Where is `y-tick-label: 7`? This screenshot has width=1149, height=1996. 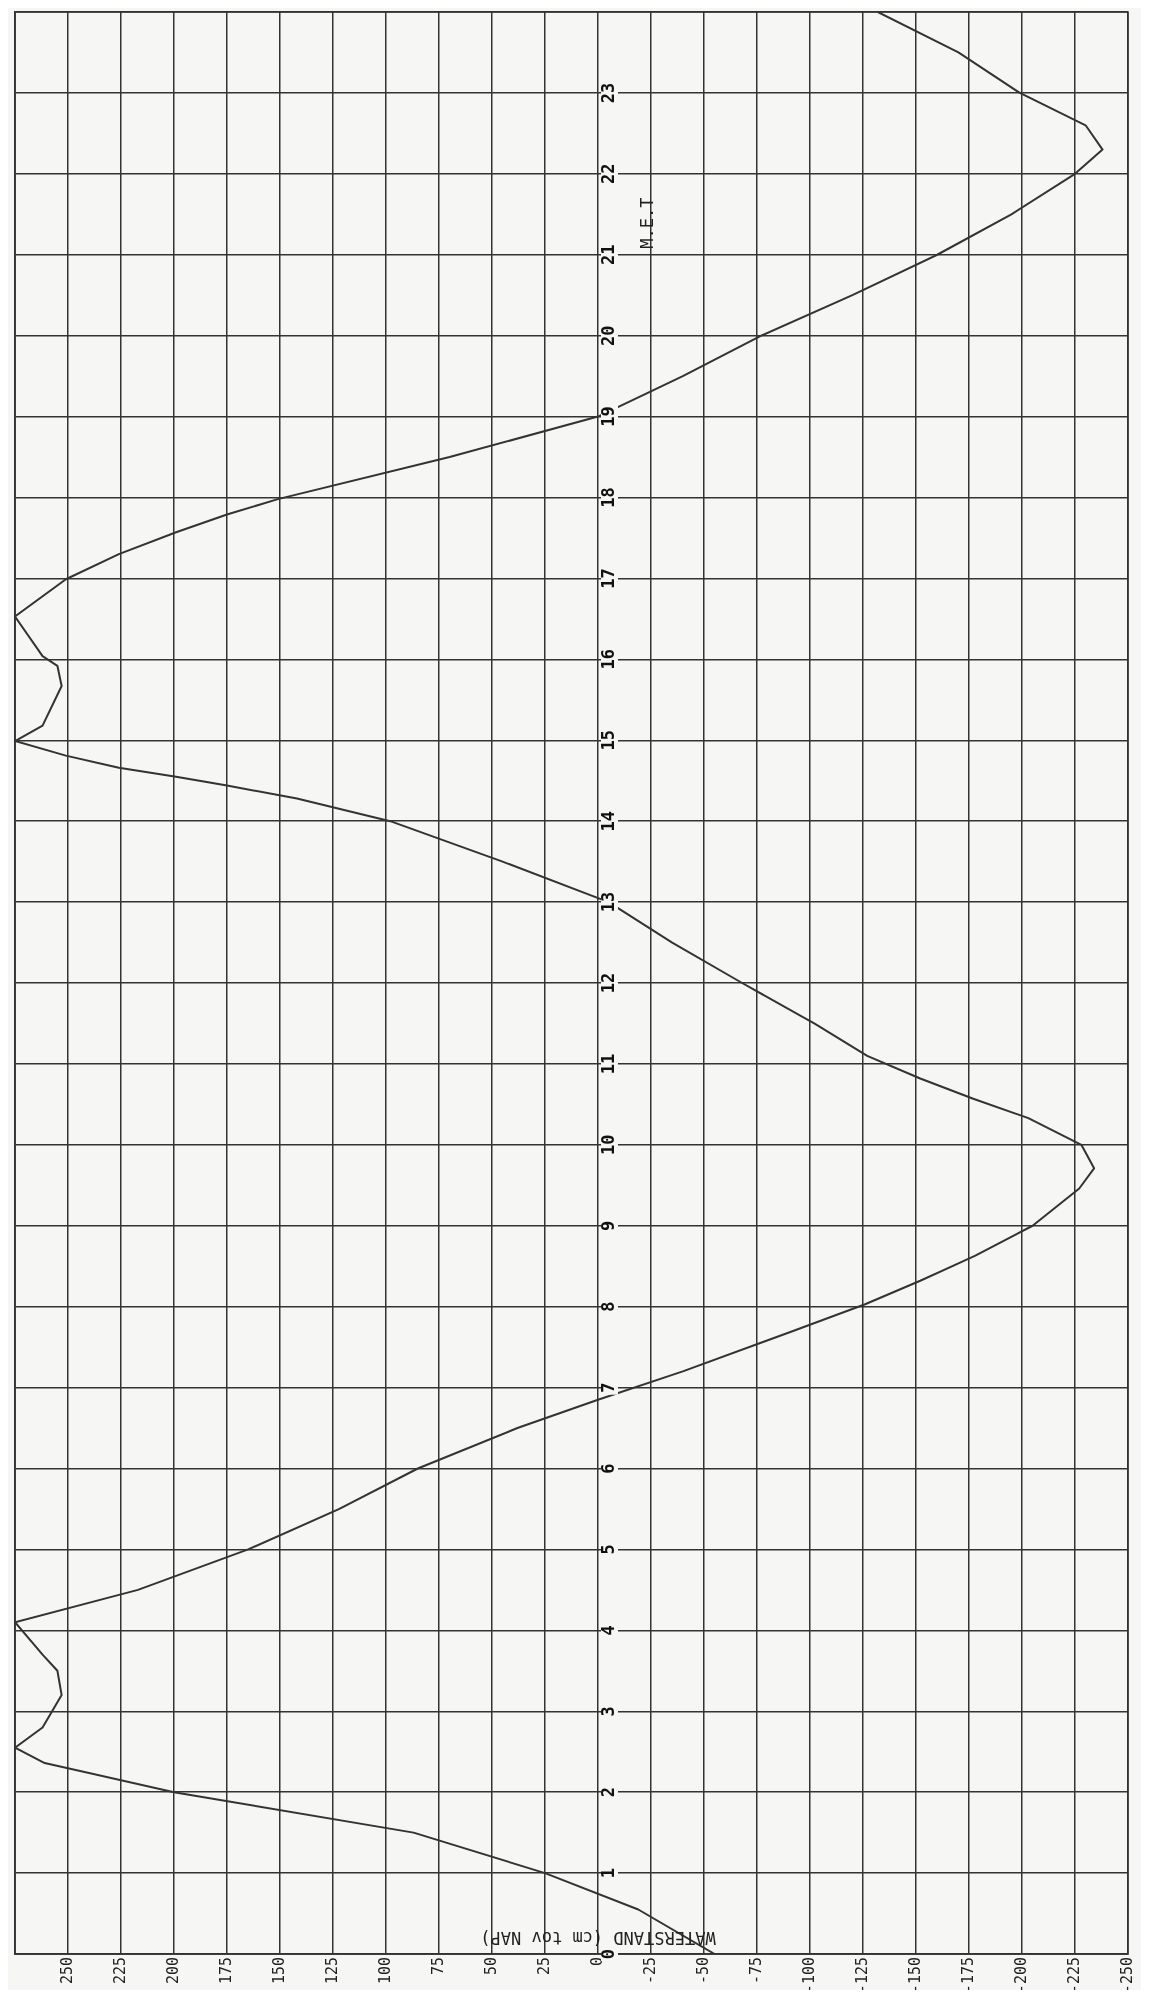
y-tick-label: 7 is located at coordinates (607, 1387).